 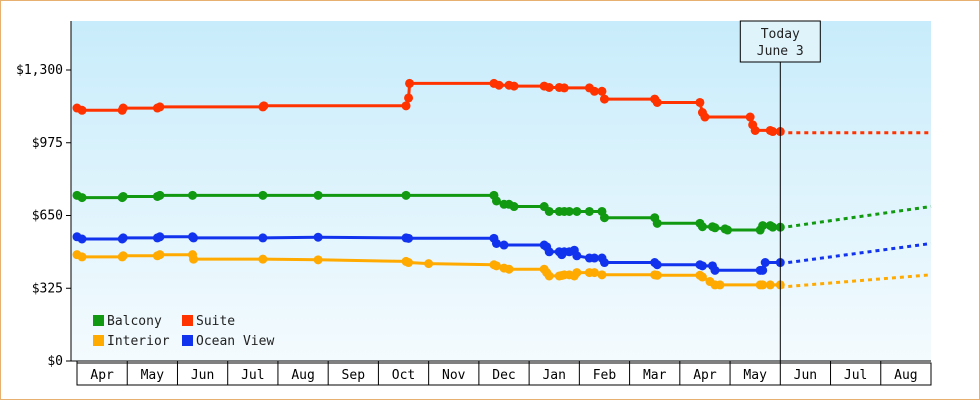 I want to click on month-label: Nov, so click(x=454, y=375).